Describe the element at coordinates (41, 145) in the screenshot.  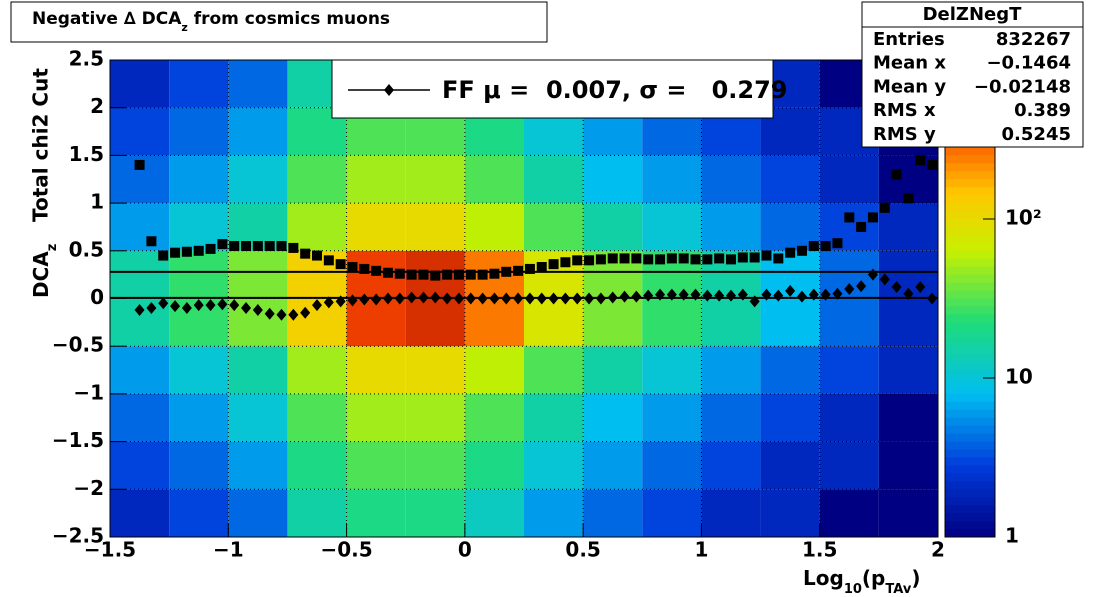
I see `y-axis-label-2: Total chi2 Cut` at that location.